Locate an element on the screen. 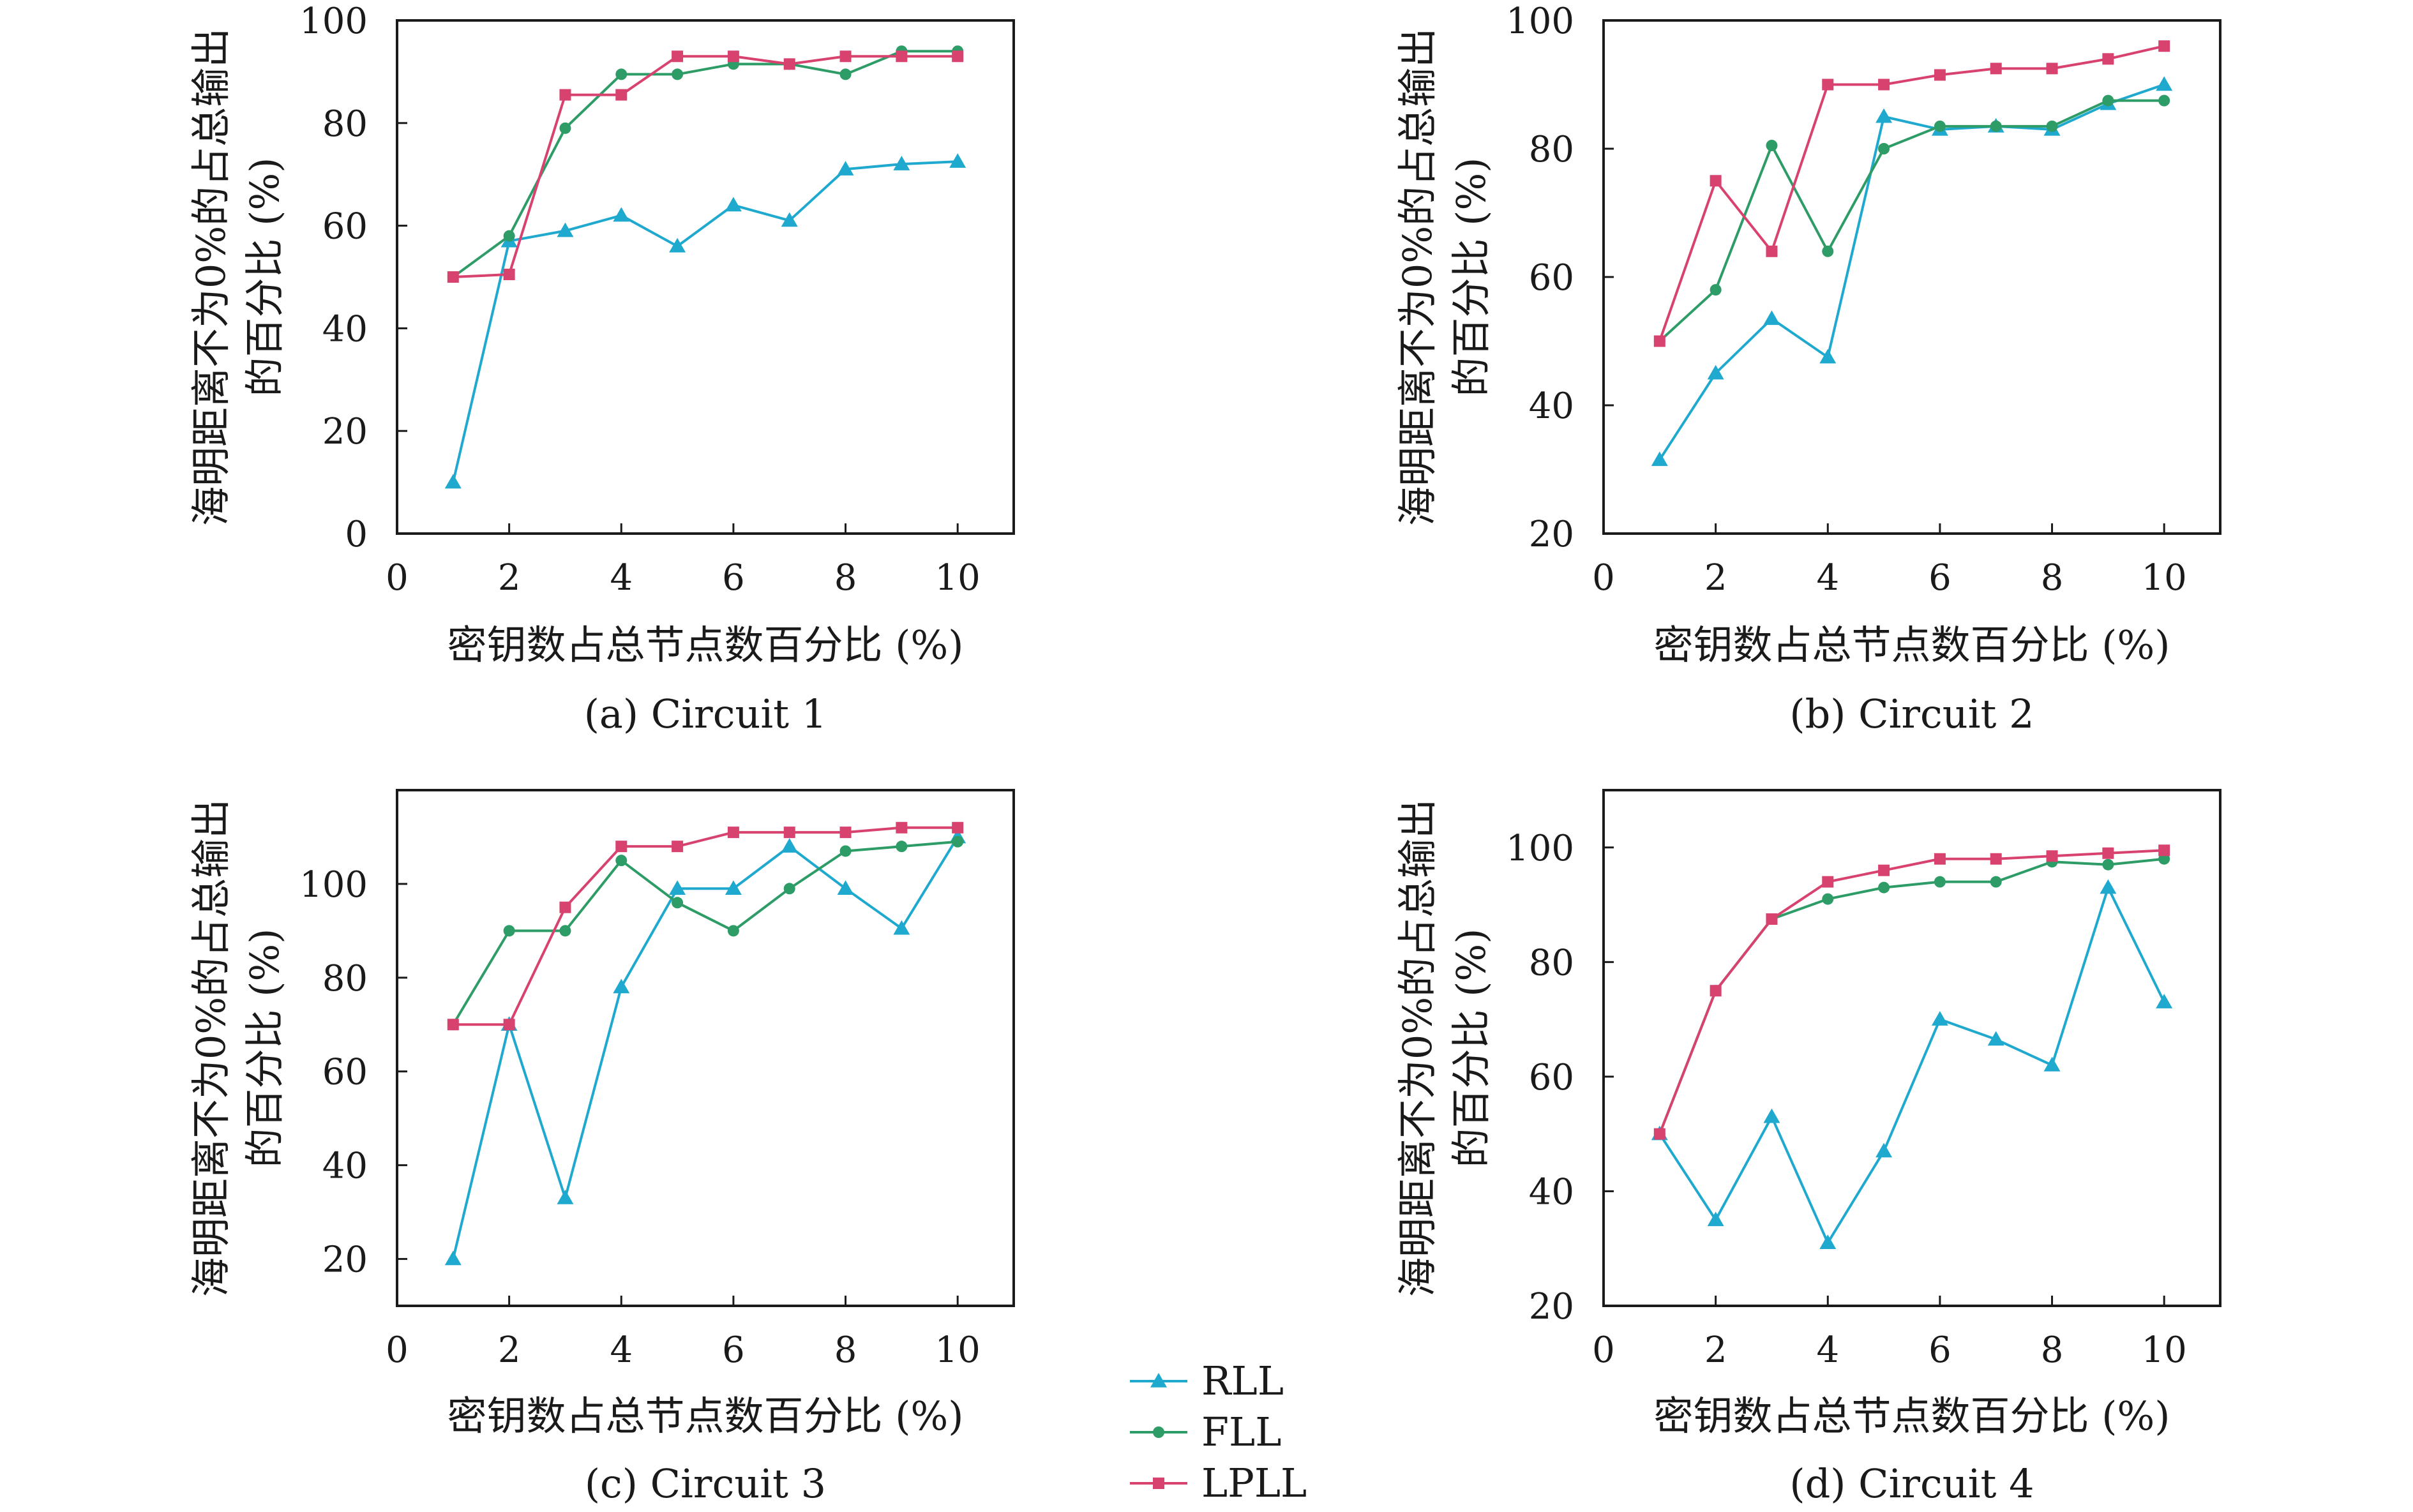 The height and width of the screenshot is (1512, 2413). x-tick-label: 6 is located at coordinates (1939, 578).